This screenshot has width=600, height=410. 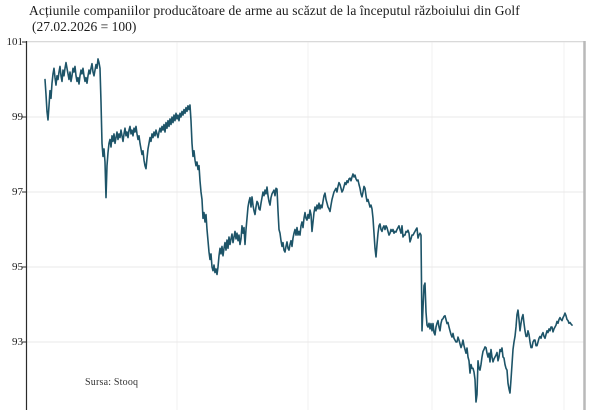 What do you see at coordinates (84, 26) in the screenshot?
I see `chart-subtitle: (27.02.2026 = 100)` at bounding box center [84, 26].